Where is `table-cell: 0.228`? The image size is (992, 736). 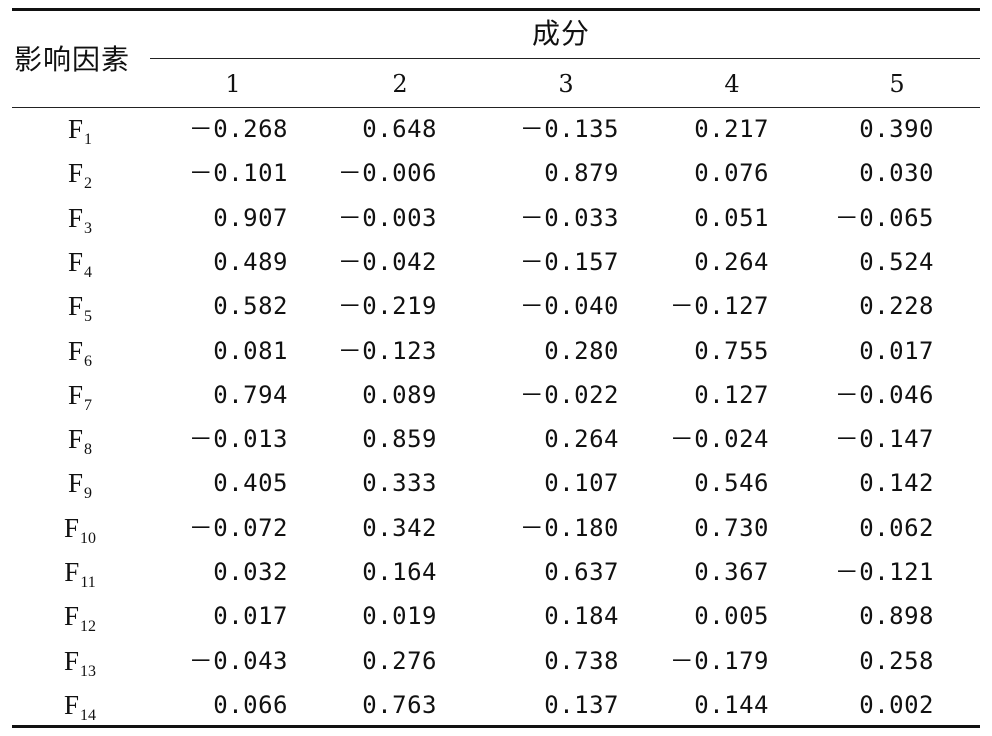
table-cell: 0.228 is located at coordinates (896, 306).